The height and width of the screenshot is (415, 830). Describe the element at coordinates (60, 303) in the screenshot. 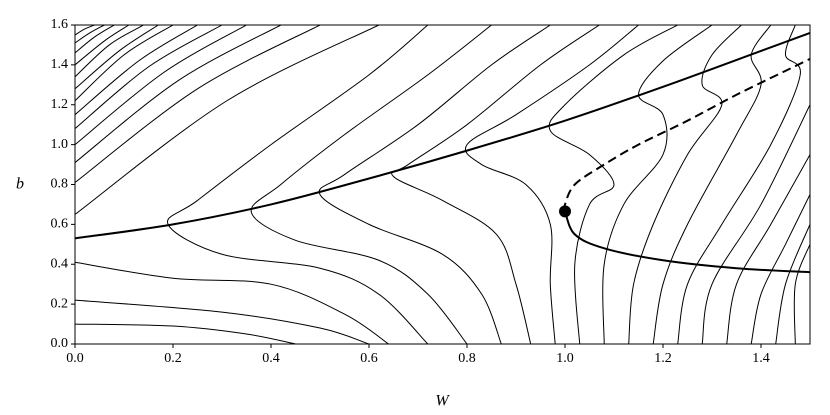

I see `y-tick-label: 0.2` at that location.